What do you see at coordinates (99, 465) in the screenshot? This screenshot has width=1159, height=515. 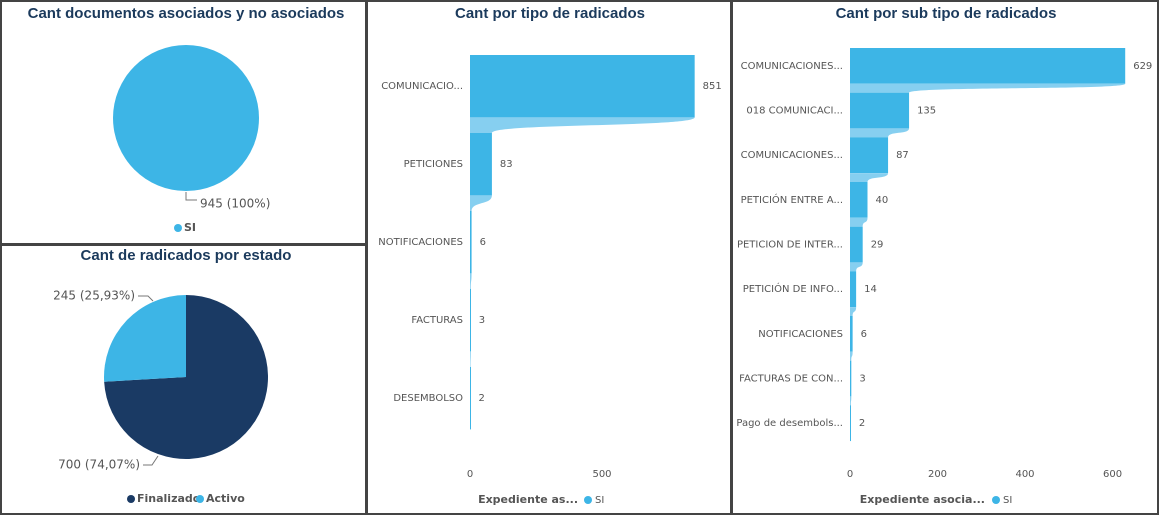 I see `data-label: 700 (74,07%)` at bounding box center [99, 465].